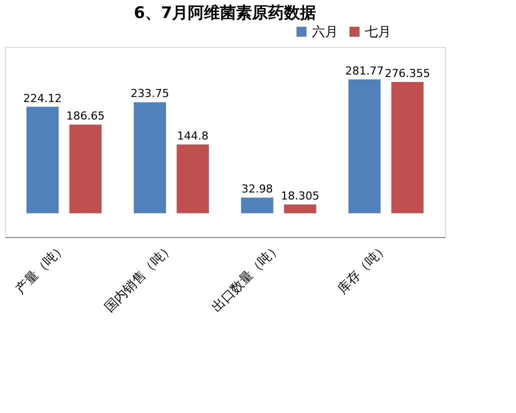  I want to click on data-label: 224.12, so click(42, 98).